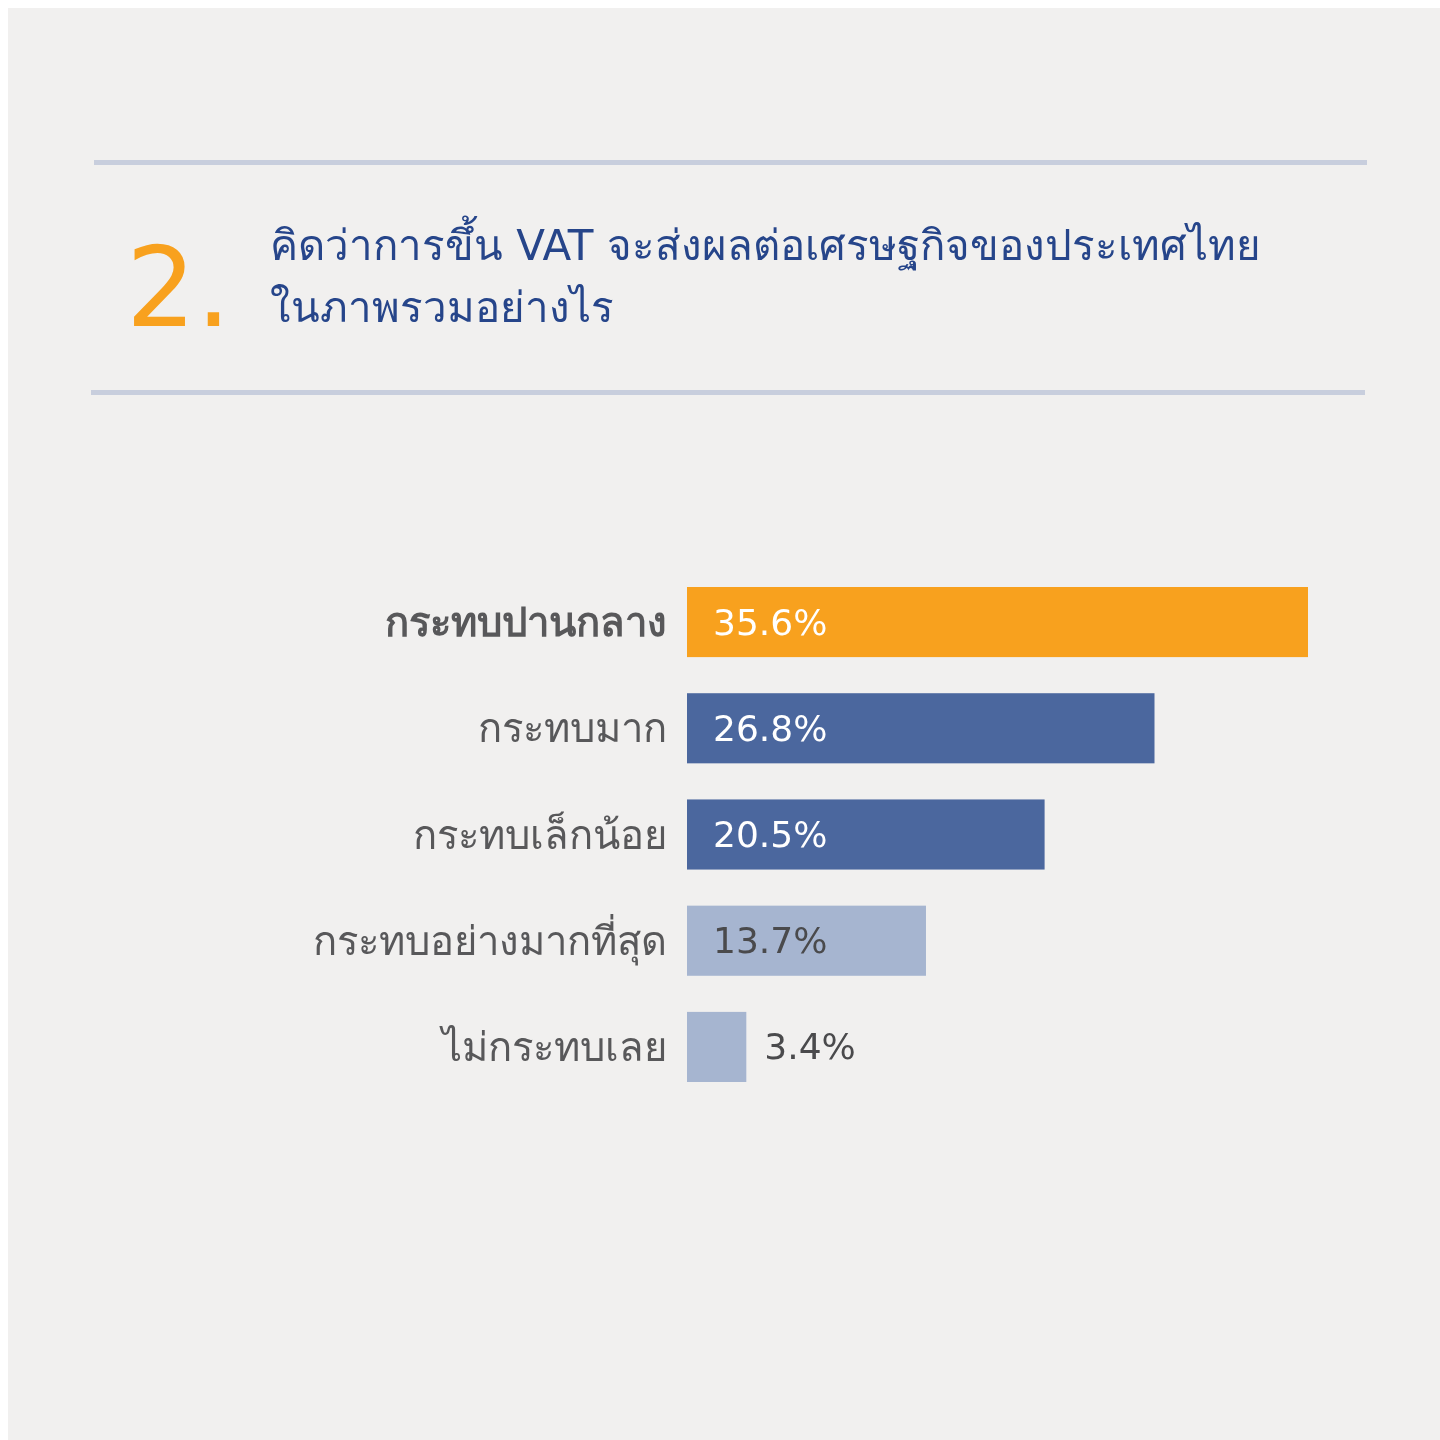 Image resolution: width=1440 pixels, height=1440 pixels. What do you see at coordinates (572, 728) in the screenshot?
I see `y-tick-label: กระทบมาก` at bounding box center [572, 728].